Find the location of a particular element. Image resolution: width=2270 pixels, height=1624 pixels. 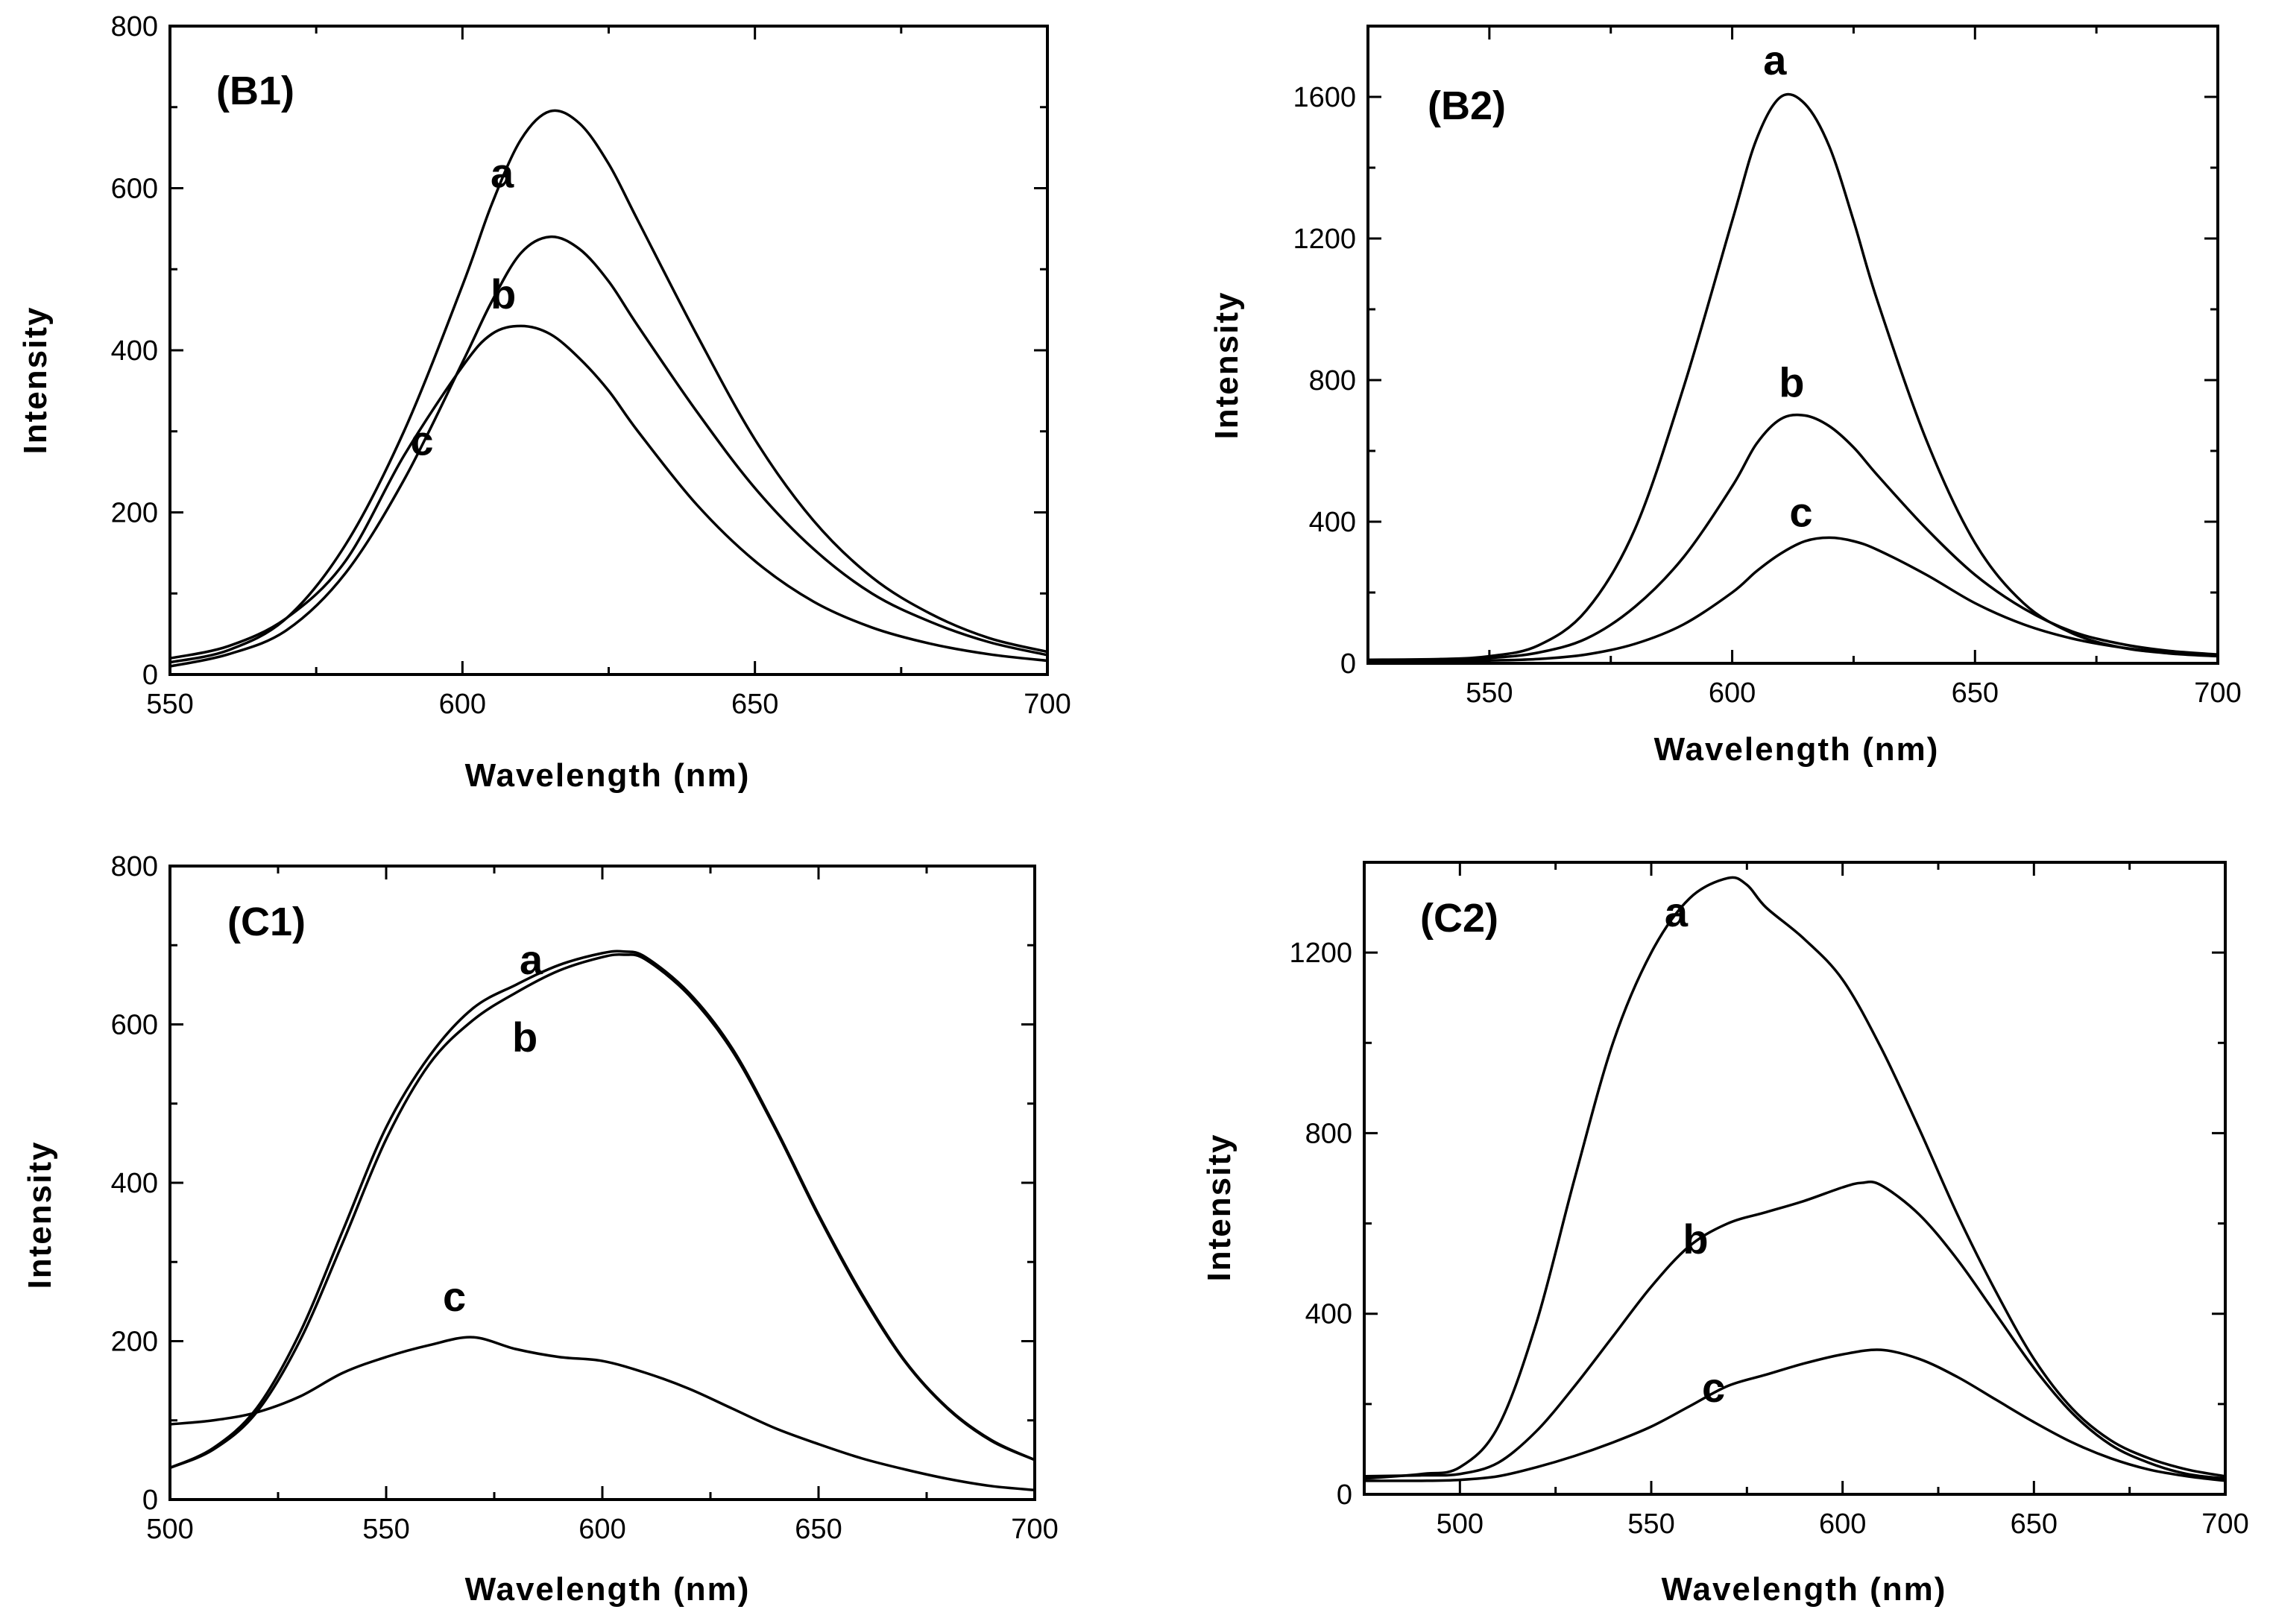

panel-title: (C2) is located at coordinates (1459, 918).